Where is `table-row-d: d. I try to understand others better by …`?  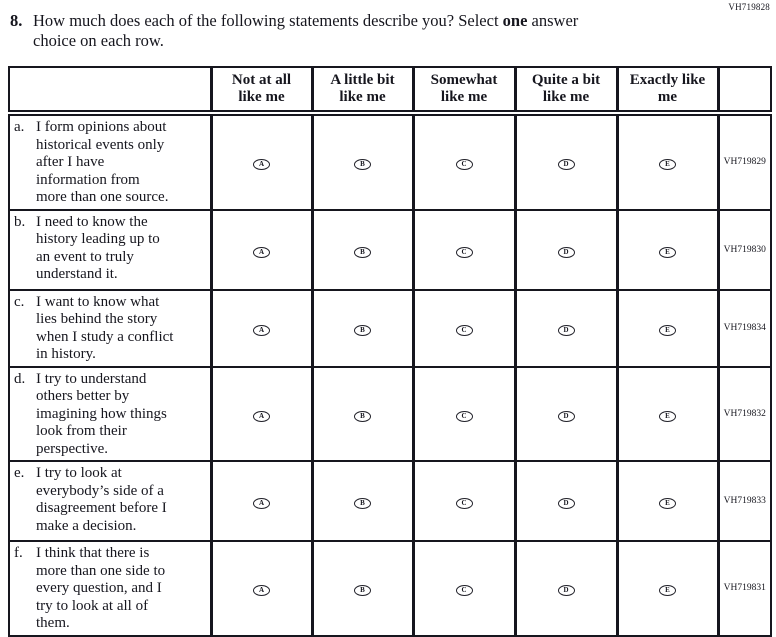
table-row-d: d. I try to understand others better by … is located at coordinates (390, 413).